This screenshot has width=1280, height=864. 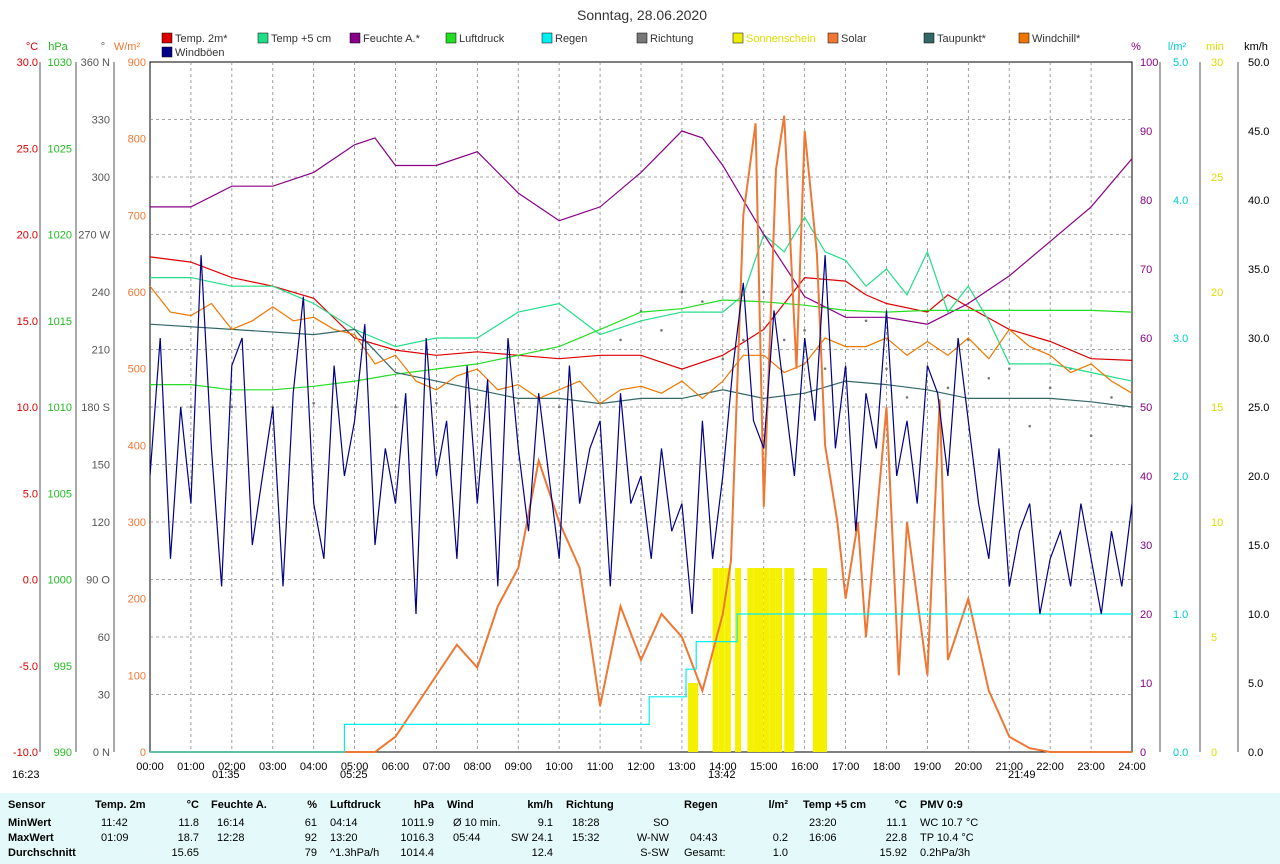 I want to click on axis-unit-temp: °C, so click(x=32, y=47).